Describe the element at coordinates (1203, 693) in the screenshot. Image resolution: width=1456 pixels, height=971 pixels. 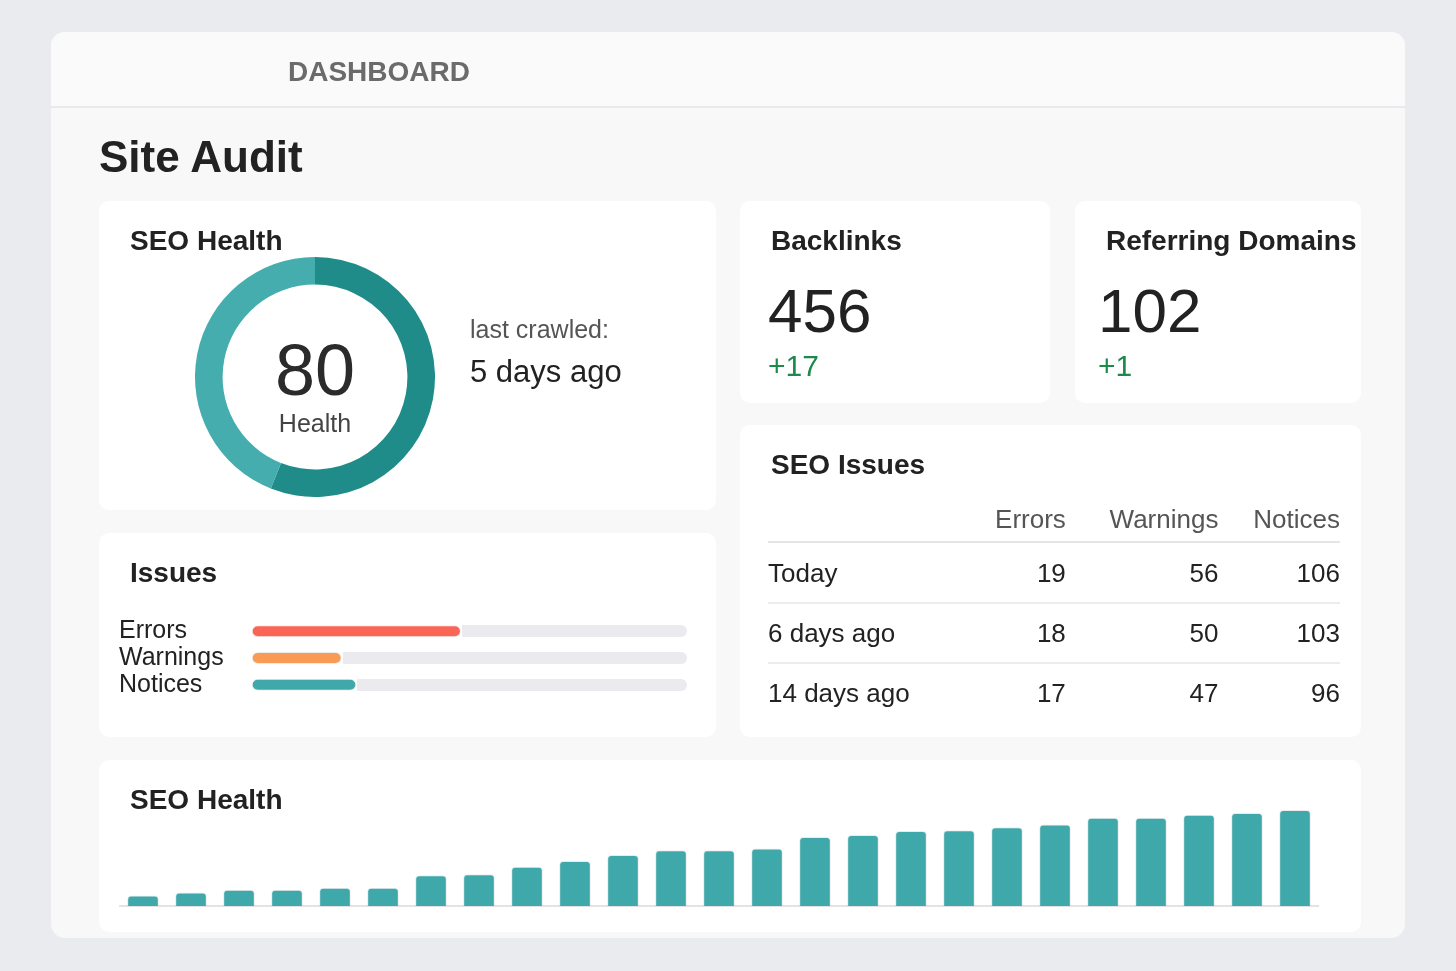
I see `data-label: 47` at that location.